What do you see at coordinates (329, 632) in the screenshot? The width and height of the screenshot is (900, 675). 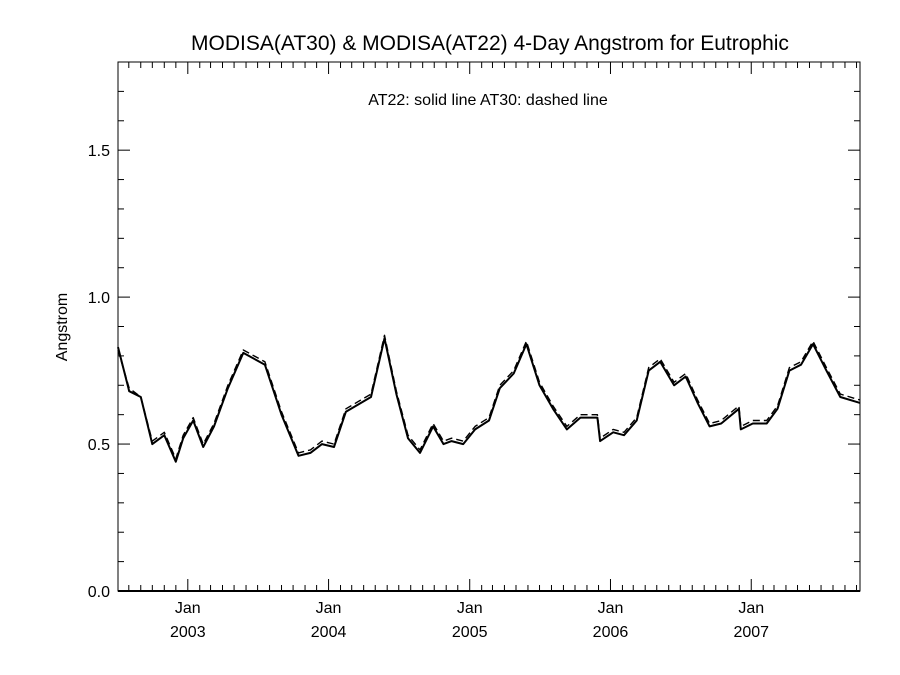 I see `x-tick-label-year: 2004` at bounding box center [329, 632].